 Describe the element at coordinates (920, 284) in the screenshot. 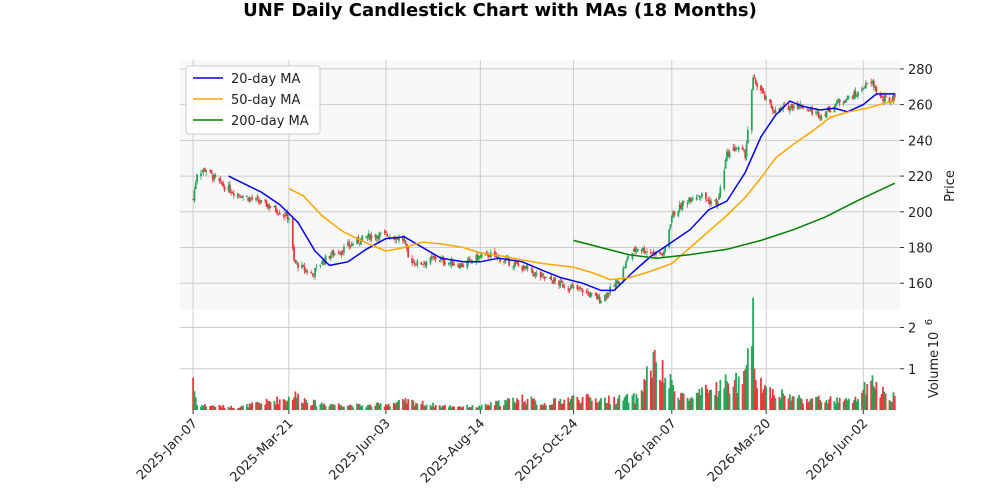

I see `price-tick-label: 160` at that location.